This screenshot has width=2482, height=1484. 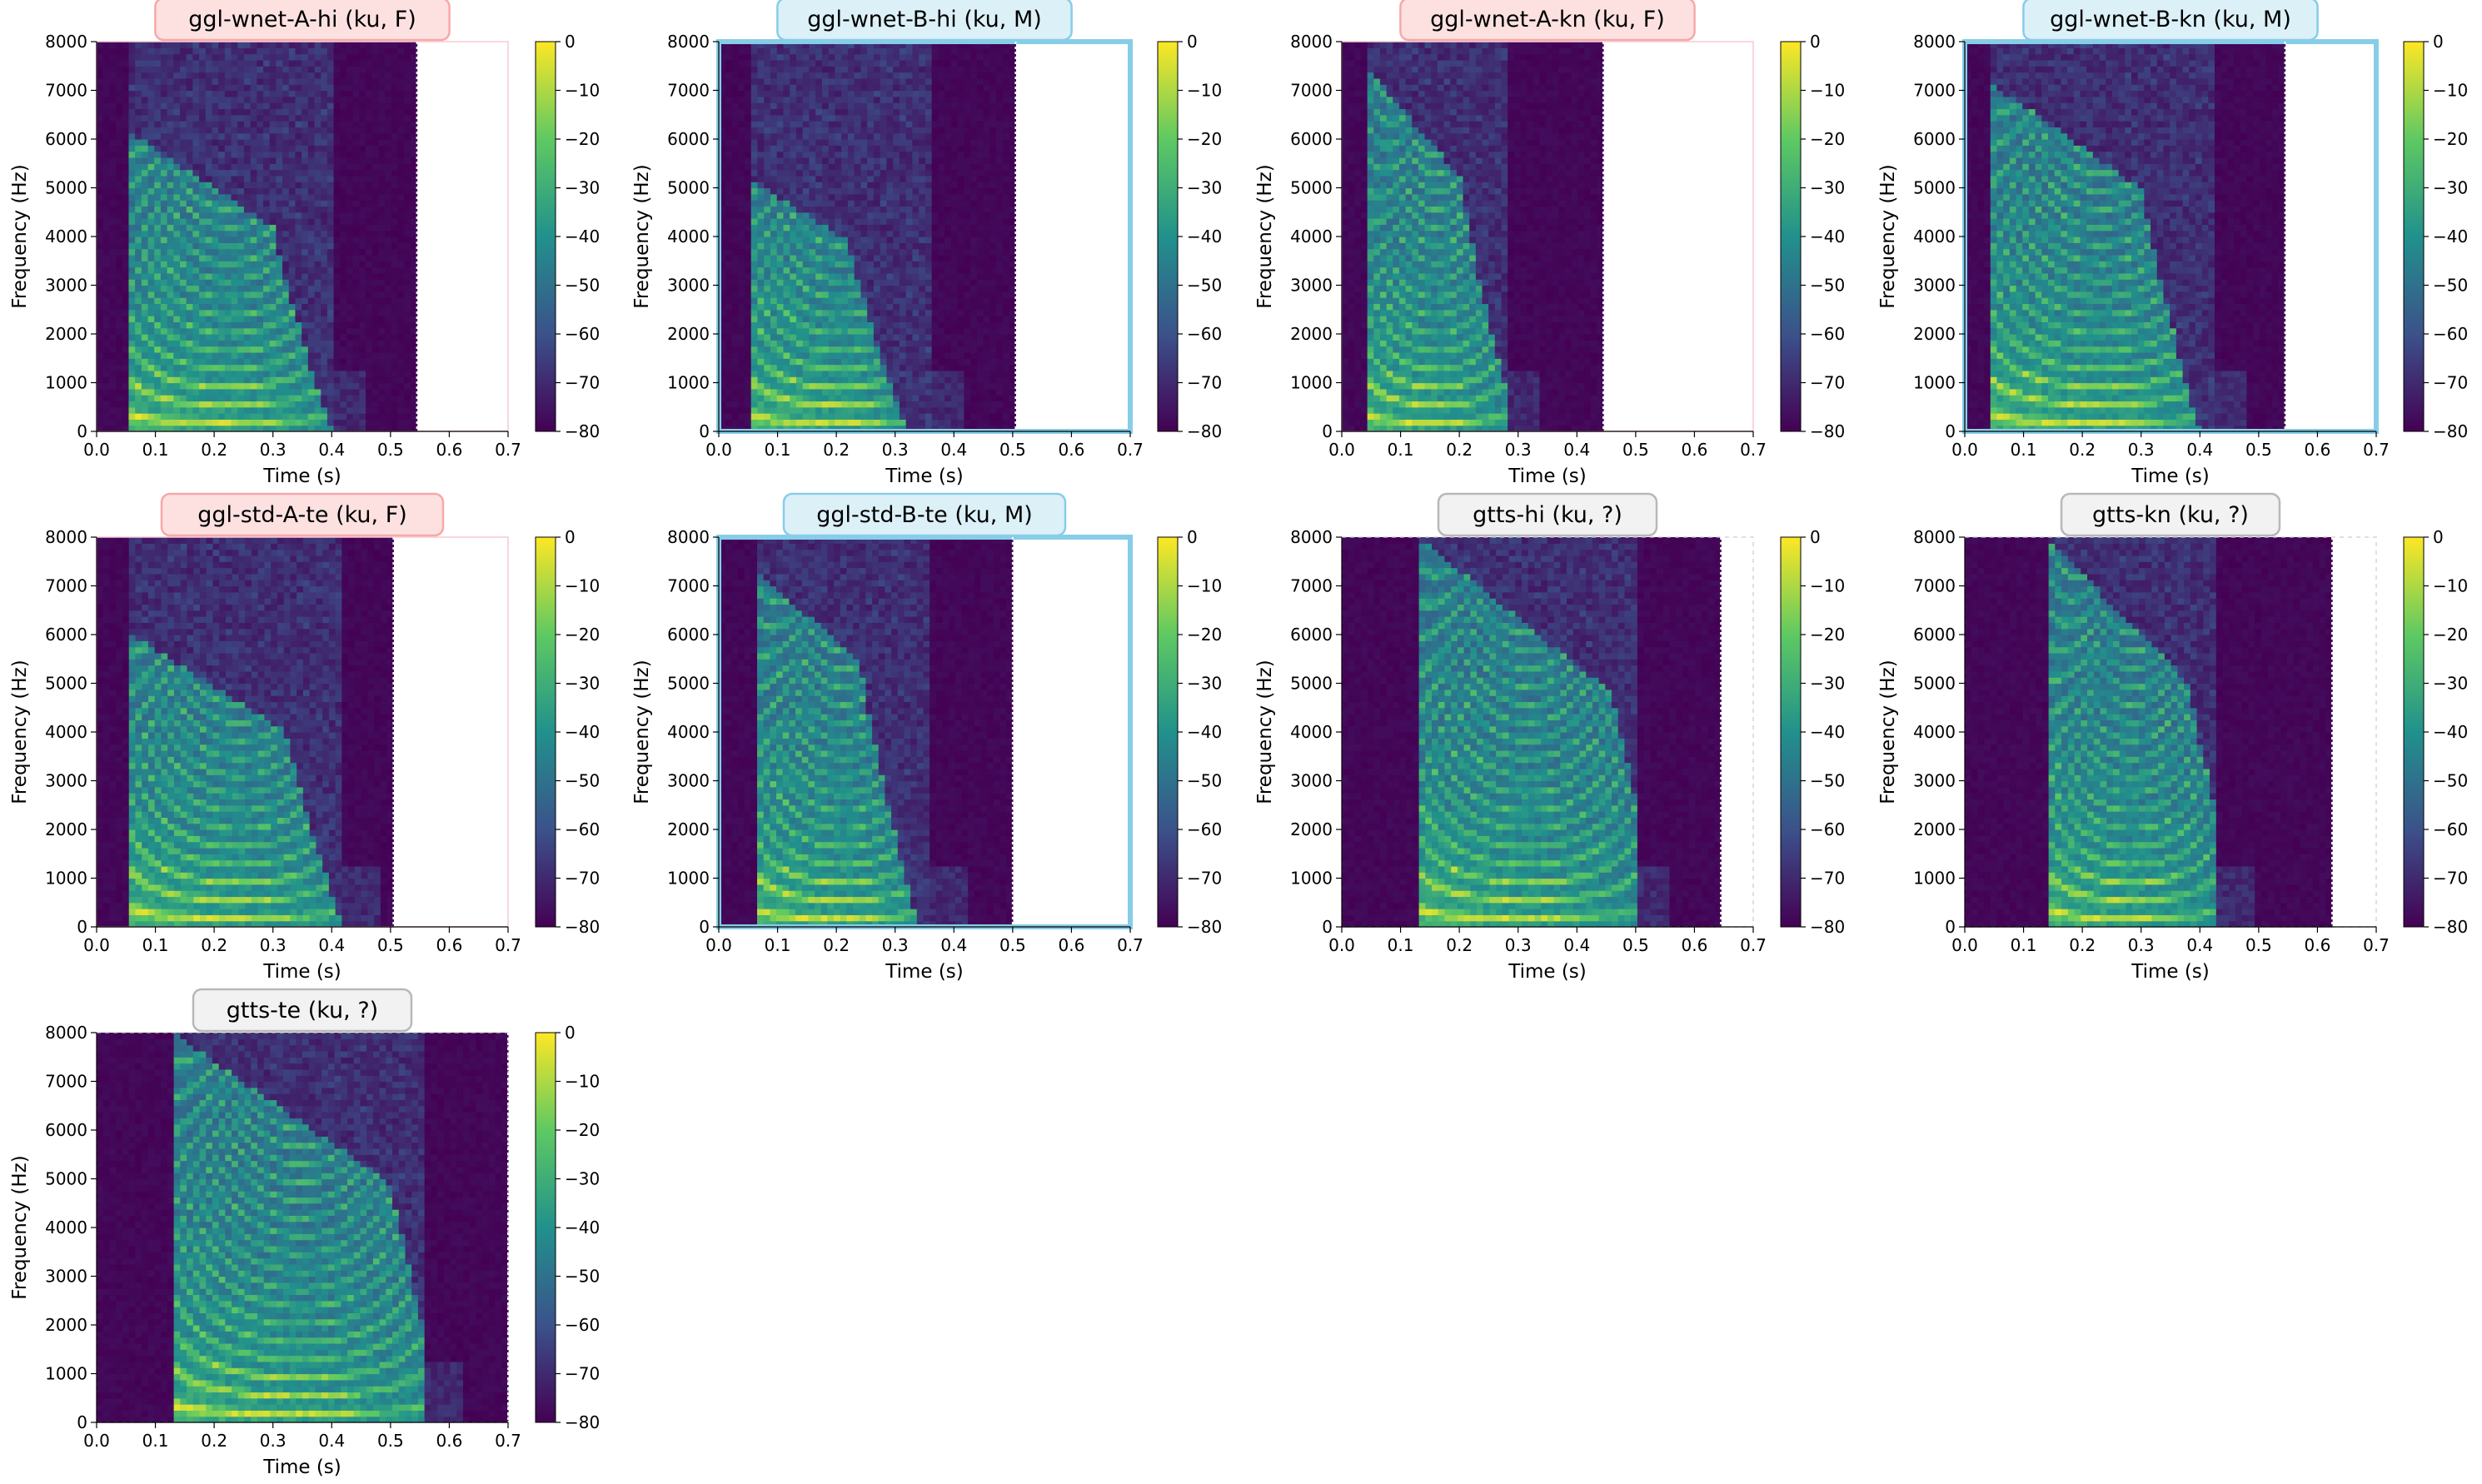 I want to click on colorbar-tick-label: −10, so click(x=1827, y=91).